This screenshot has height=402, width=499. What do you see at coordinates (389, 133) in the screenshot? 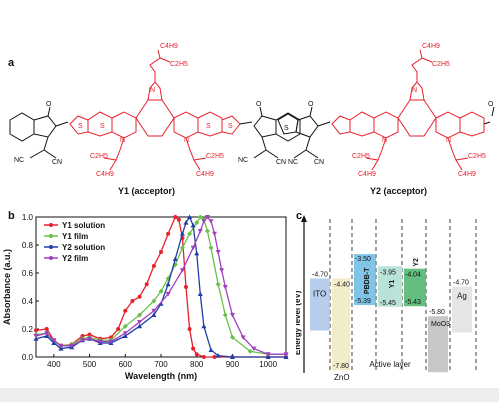
I see `y2-atom-labels: S O NC CN O` at bounding box center [389, 133].